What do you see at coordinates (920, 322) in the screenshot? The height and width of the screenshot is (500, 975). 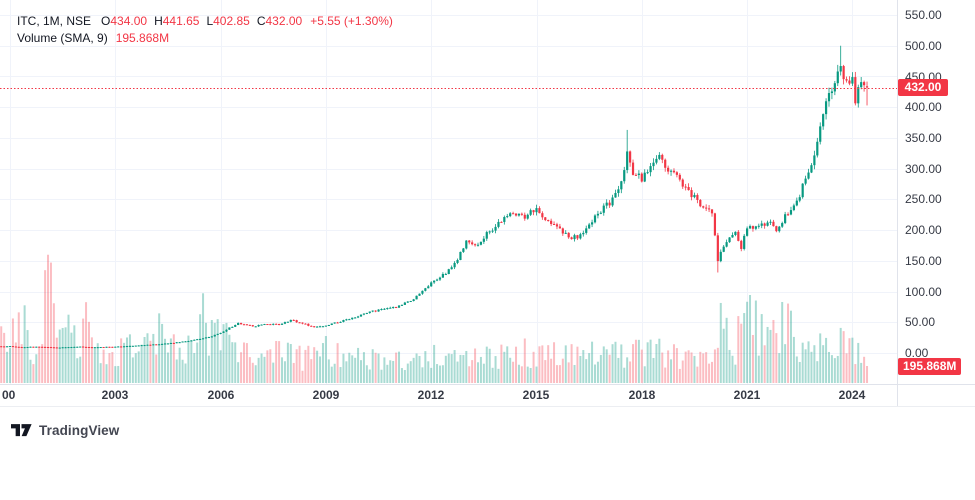 I see `price-tick-50: 50.00` at bounding box center [920, 322].